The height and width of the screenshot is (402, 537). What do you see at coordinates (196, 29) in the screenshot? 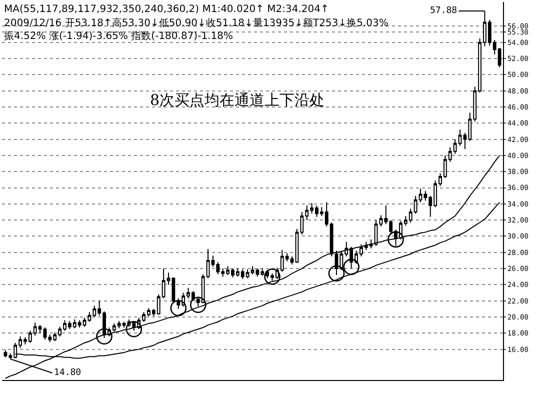
I see `annotation: 2009/12/16 开53.18↑高53.30↓低50.90↓收51.18↓量13935↓额T253↓换5.03% 振4.52% 涨(-1.94)-3.65% 指数(-180.87)-1.18%` at bounding box center [196, 29].